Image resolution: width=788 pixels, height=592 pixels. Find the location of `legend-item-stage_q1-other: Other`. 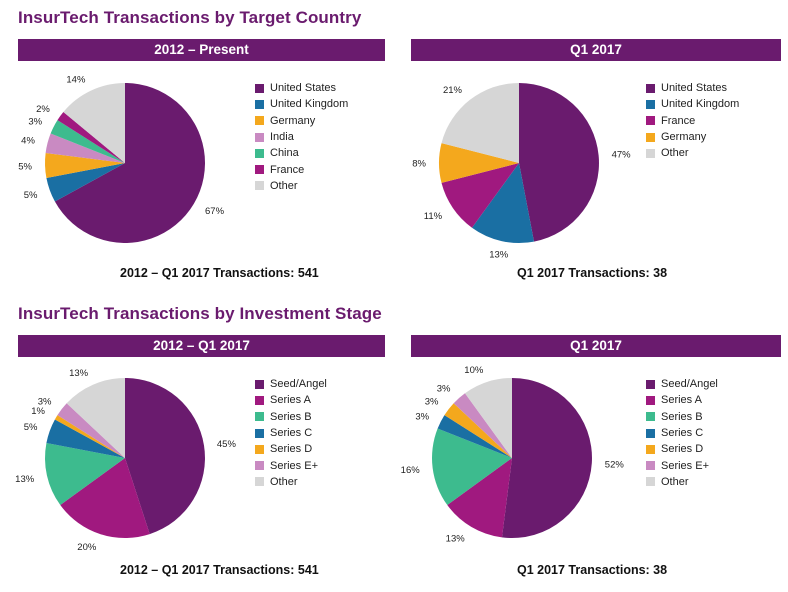

legend-item-stage_q1-other: Other is located at coordinates (682, 482).